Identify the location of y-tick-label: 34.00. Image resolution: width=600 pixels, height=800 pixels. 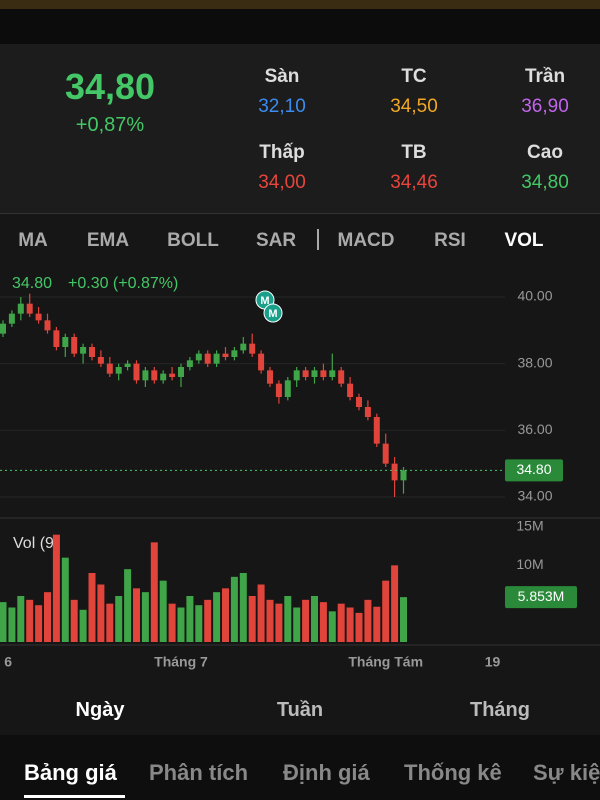
(534, 496).